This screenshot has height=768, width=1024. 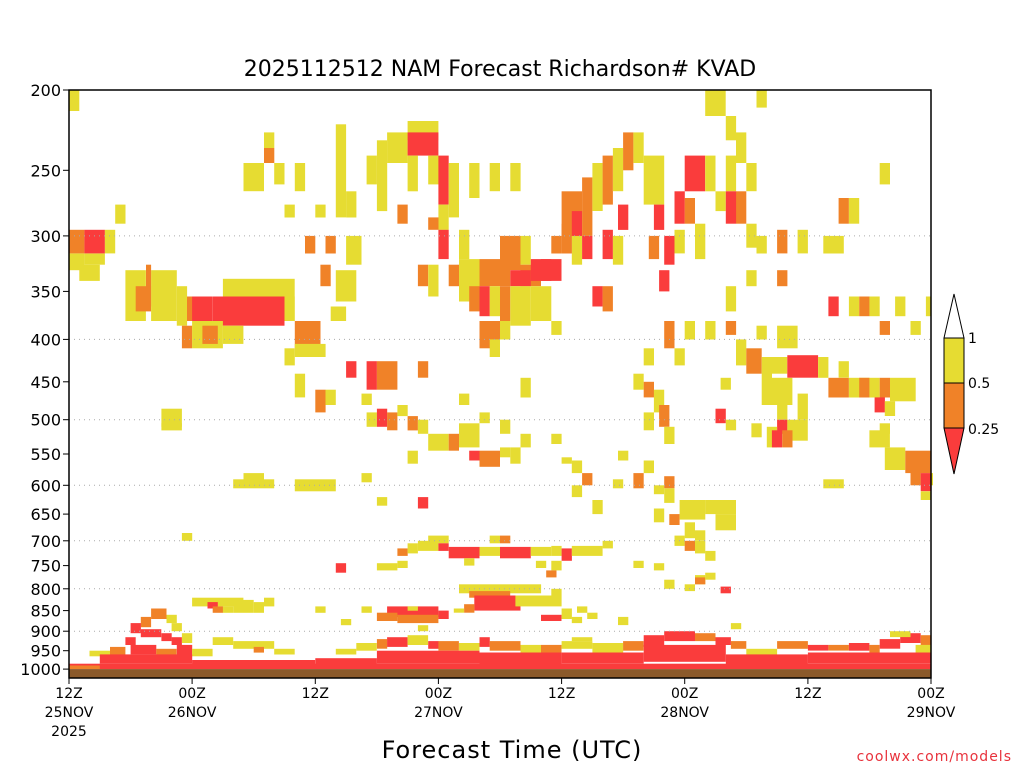 What do you see at coordinates (684, 713) in the screenshot?
I see `x-tick-label: 28NOV` at bounding box center [684, 713].